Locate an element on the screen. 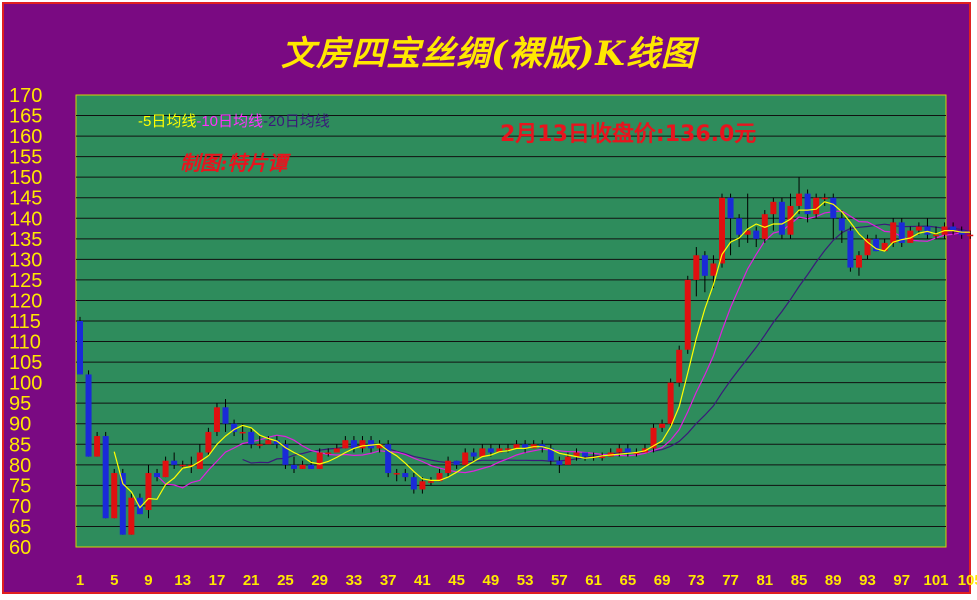 This screenshot has height=600, width=977. x-tick-label: 89 is located at coordinates (833, 580).